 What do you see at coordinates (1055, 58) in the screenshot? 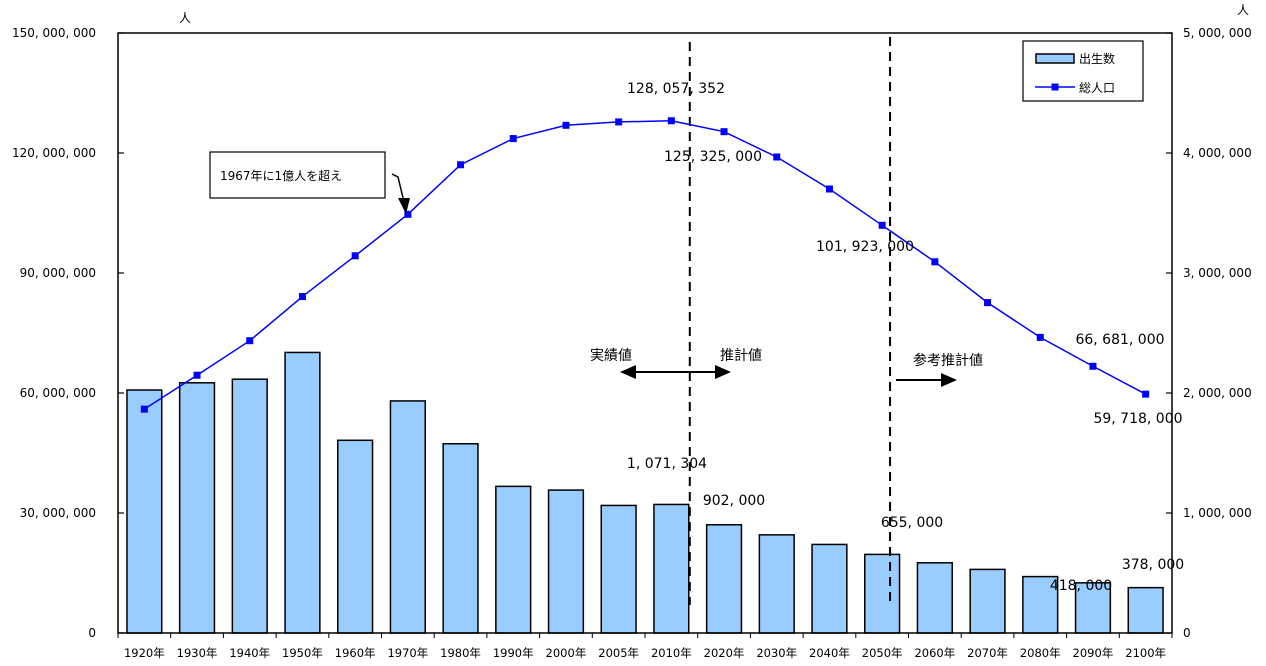
I see `legend-swatch-births` at bounding box center [1055, 58].